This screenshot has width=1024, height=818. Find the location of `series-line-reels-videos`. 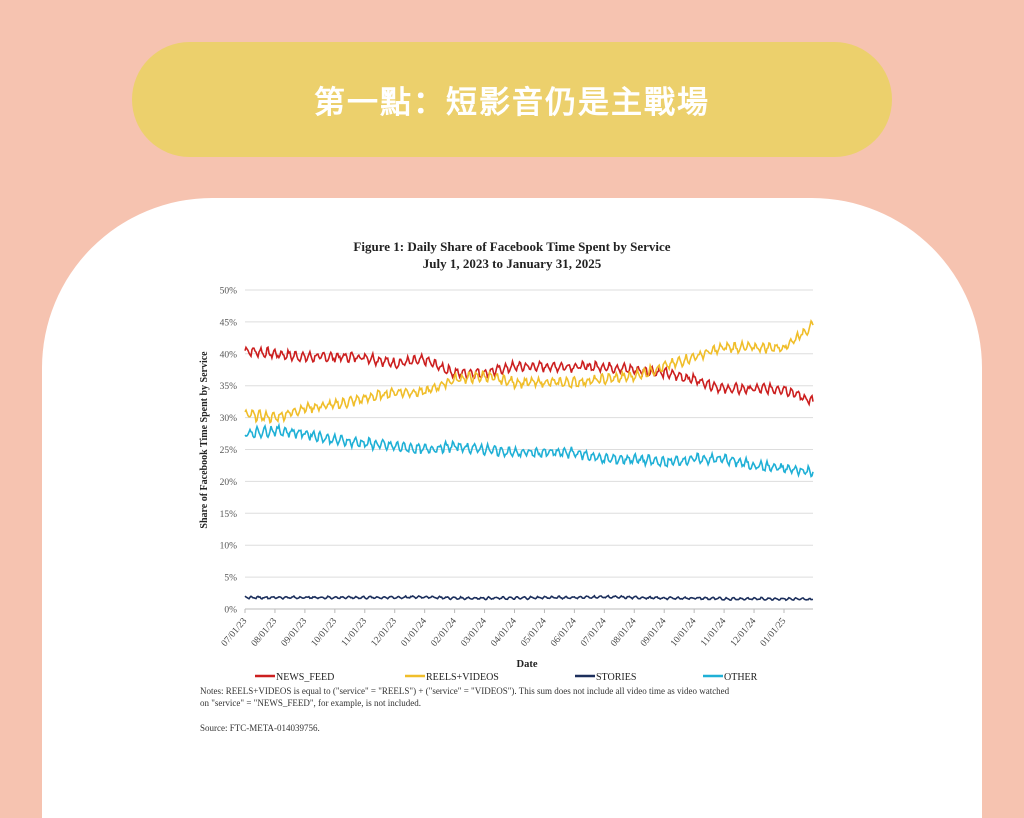

series-line-reels-videos is located at coordinates (529, 371).